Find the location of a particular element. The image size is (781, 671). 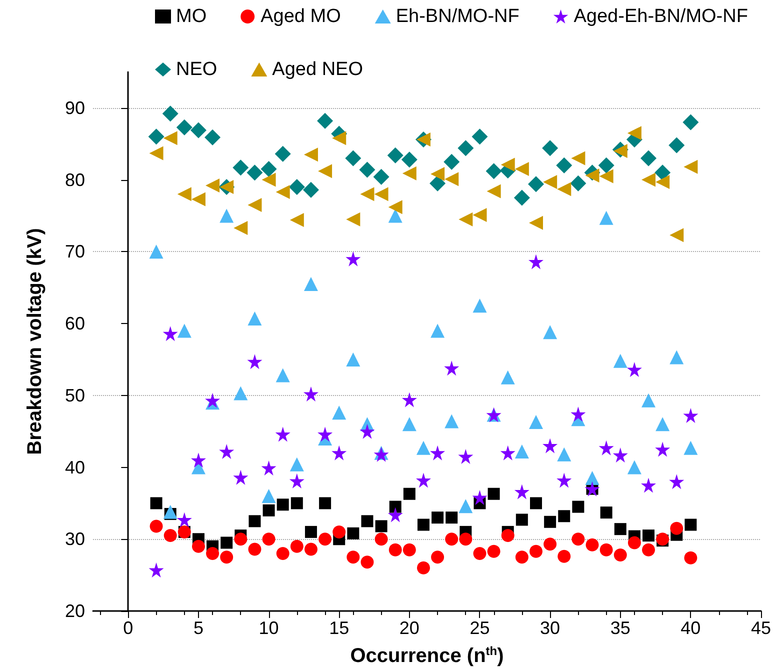

legend-label: Aged MO is located at coordinates (300, 16).